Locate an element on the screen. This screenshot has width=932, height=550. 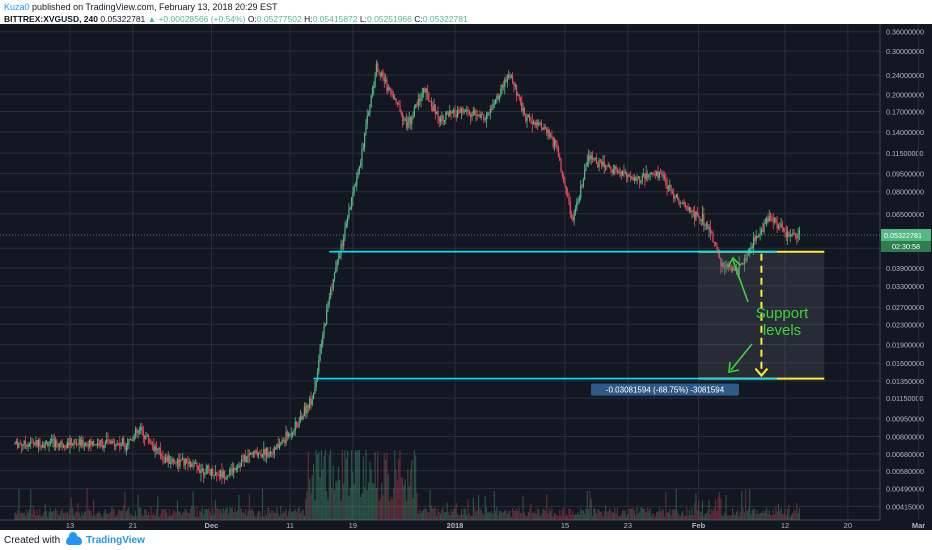
annotation-arrow-down is located at coordinates (741, 357).